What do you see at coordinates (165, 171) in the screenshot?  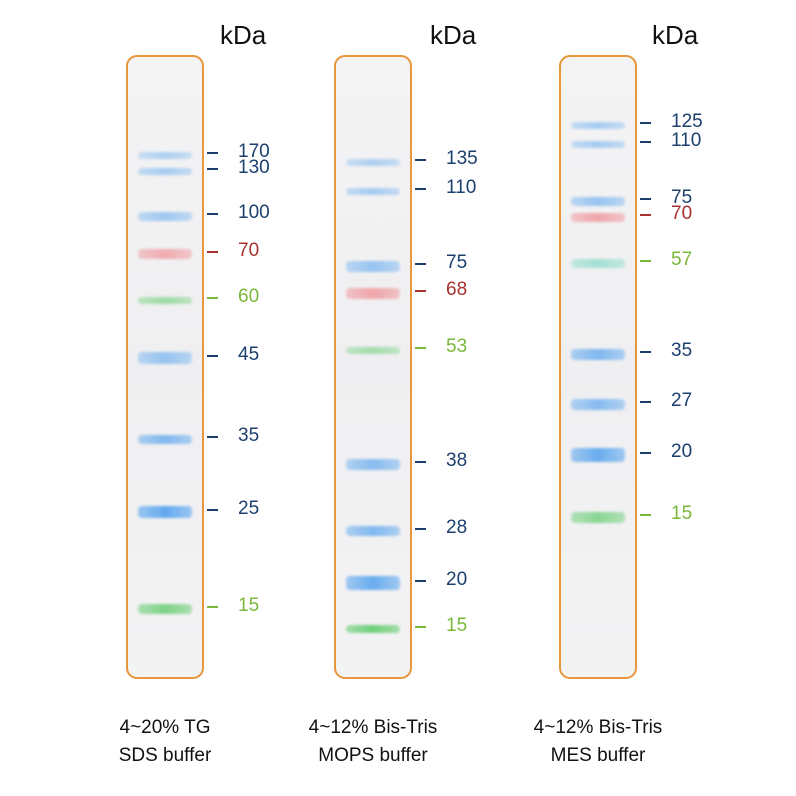 I see `gel-band-130kda` at bounding box center [165, 171].